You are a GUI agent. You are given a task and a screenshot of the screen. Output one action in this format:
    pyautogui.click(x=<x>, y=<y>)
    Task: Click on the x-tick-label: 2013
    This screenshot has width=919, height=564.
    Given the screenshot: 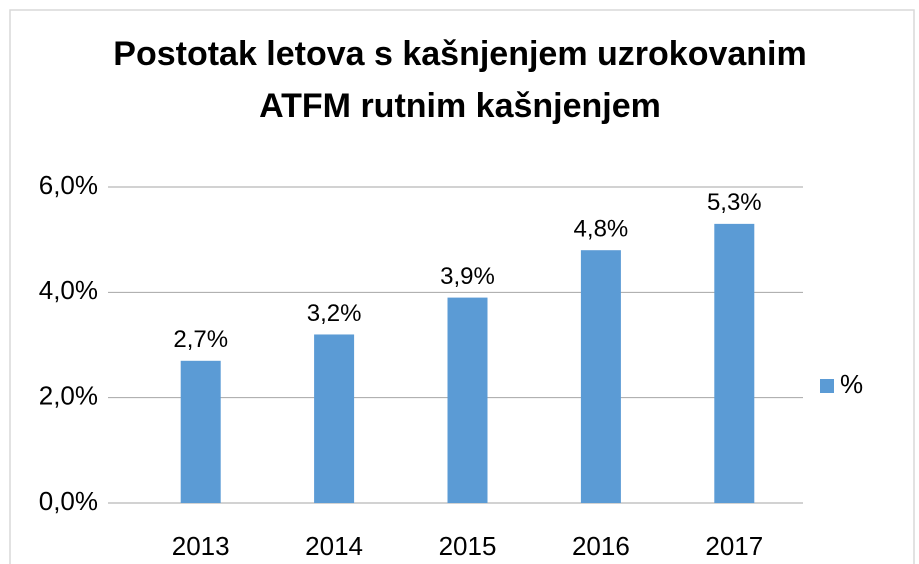 What is the action you would take?
    pyautogui.click(x=201, y=546)
    